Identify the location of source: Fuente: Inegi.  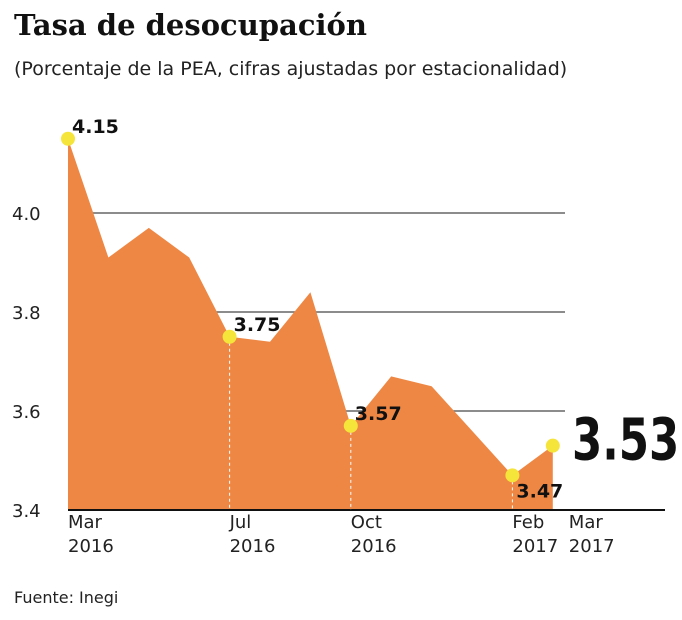
(66, 597).